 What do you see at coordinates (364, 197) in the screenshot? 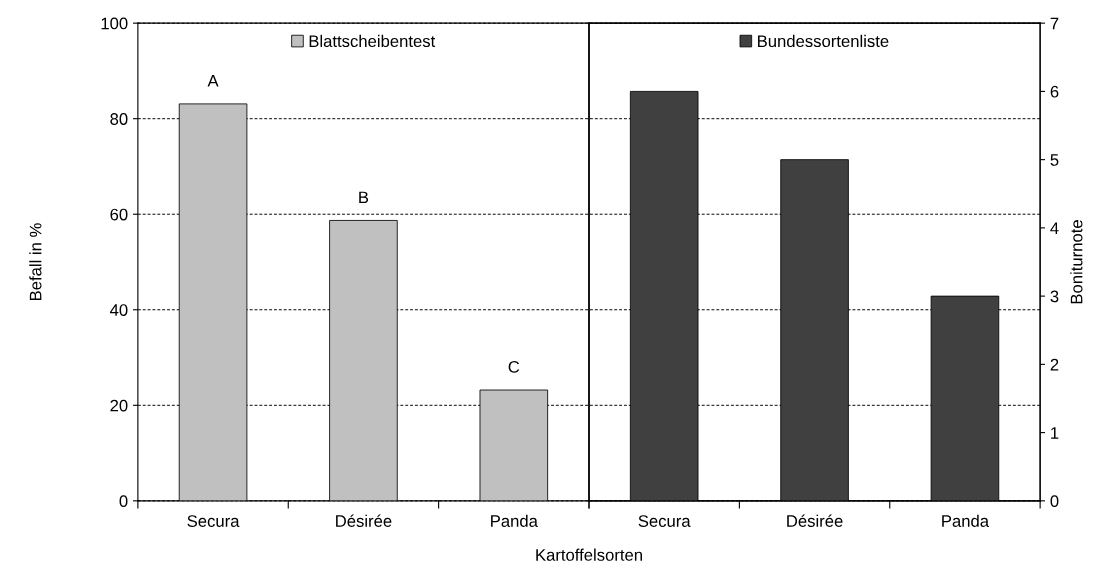
I see `annotation: B` at bounding box center [364, 197].